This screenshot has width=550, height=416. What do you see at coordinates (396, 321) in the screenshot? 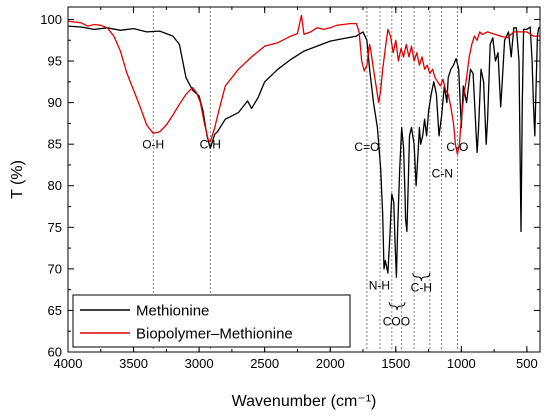
I see `band-label: COO` at bounding box center [396, 321].